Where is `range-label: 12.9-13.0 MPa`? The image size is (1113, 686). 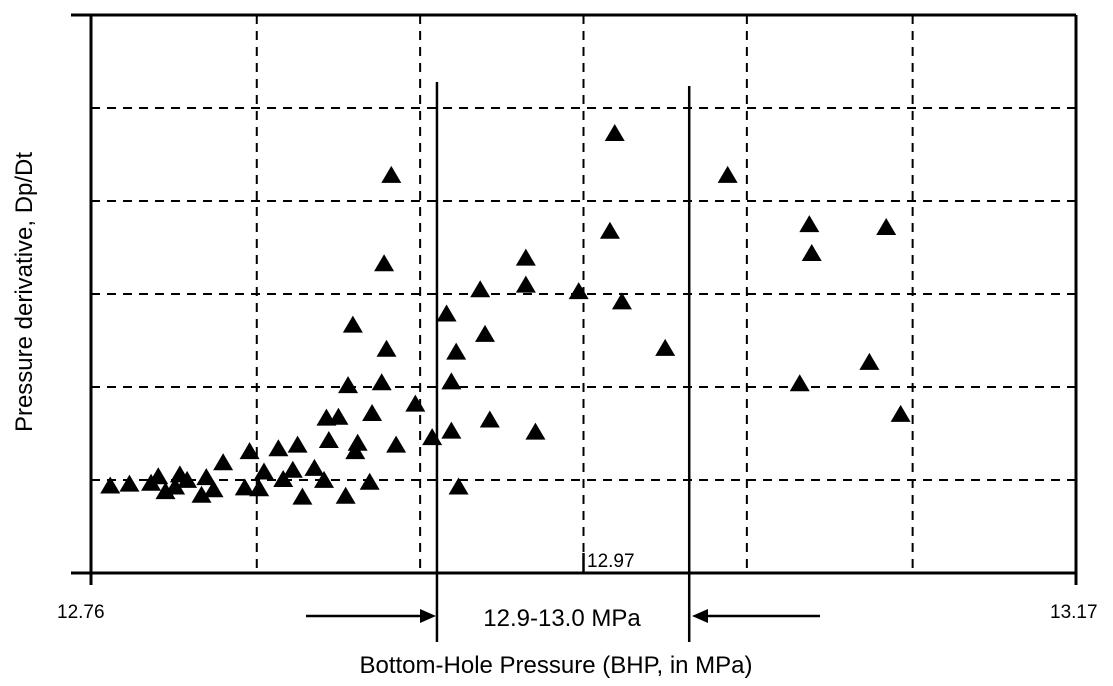
range-label: 12.9-13.0 MPa is located at coordinates (562, 618).